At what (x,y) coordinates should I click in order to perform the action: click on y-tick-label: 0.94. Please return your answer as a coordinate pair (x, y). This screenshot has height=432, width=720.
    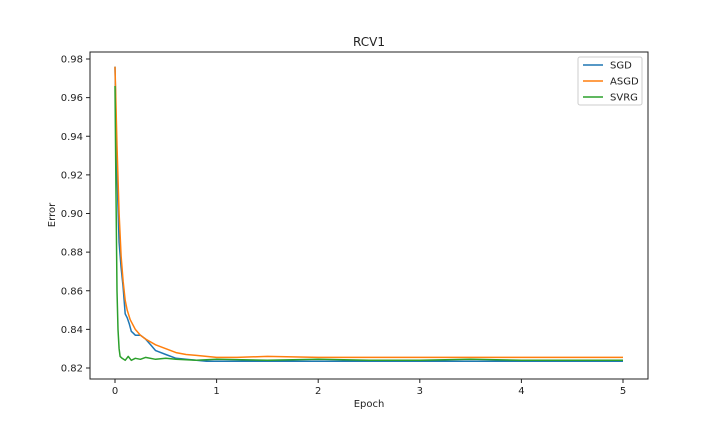
    Looking at the image, I should click on (72, 137).